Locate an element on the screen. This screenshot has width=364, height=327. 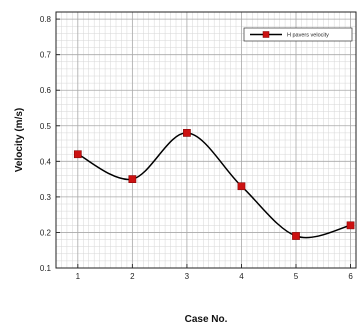
x-tick-labels: 1 2 3 4 5 6 is located at coordinates (215, 276).